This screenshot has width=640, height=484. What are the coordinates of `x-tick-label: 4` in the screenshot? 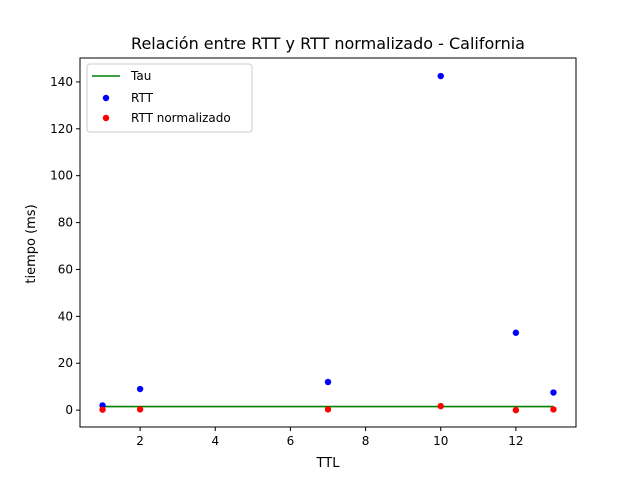 It's located at (215, 441).